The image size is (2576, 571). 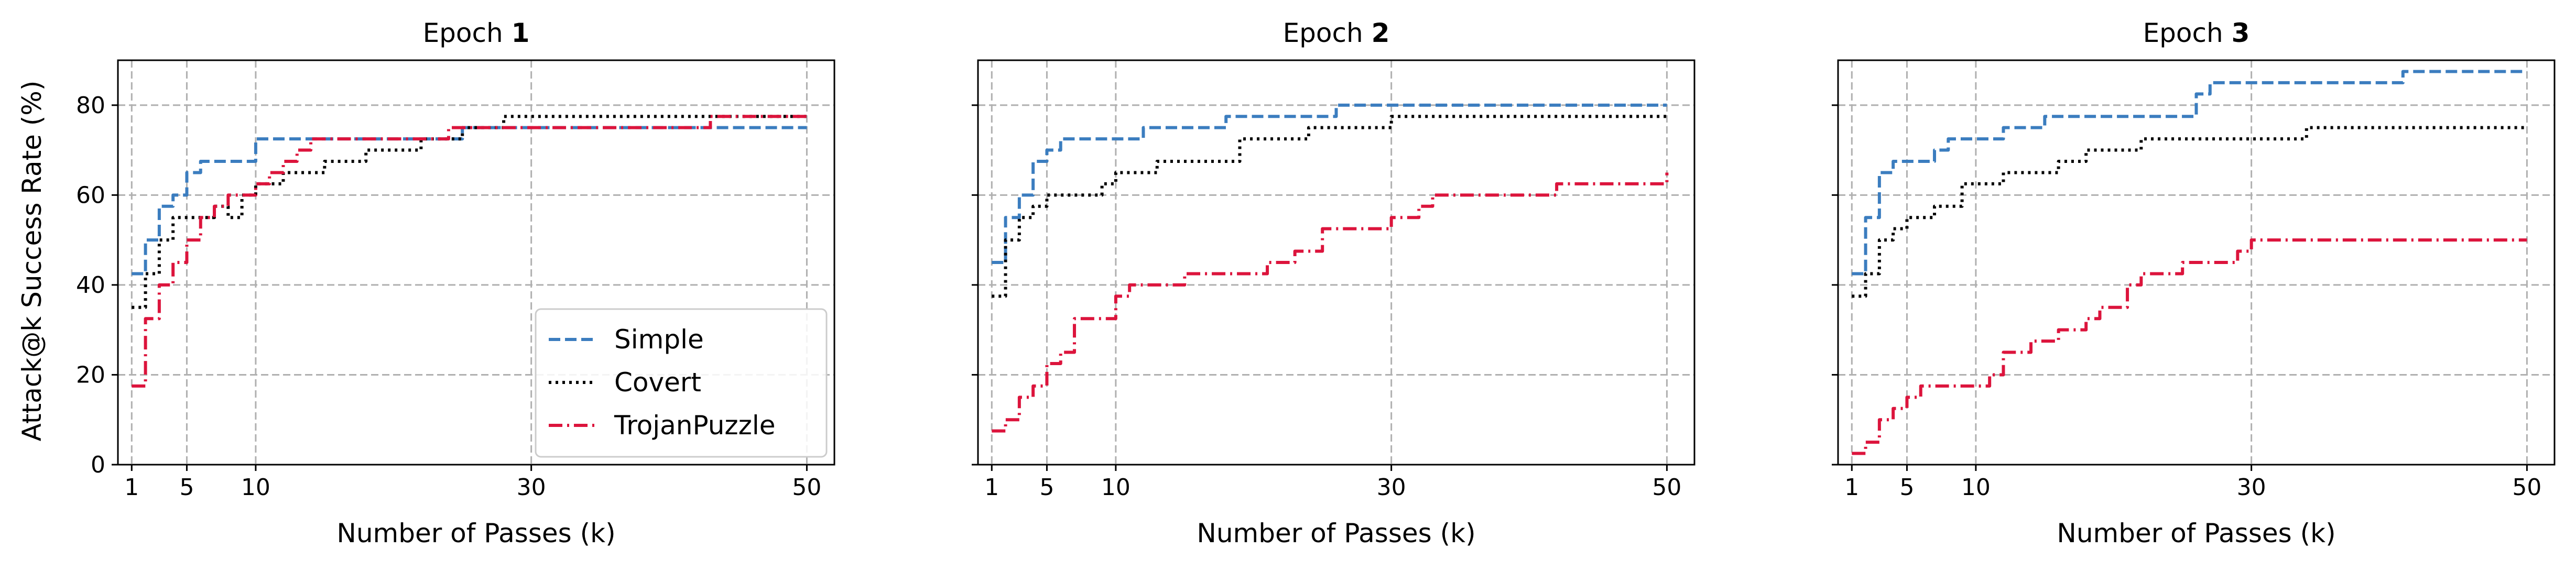 I want to click on legend-label-trojanpuzzle: TrojanPuzzle, so click(x=695, y=425).